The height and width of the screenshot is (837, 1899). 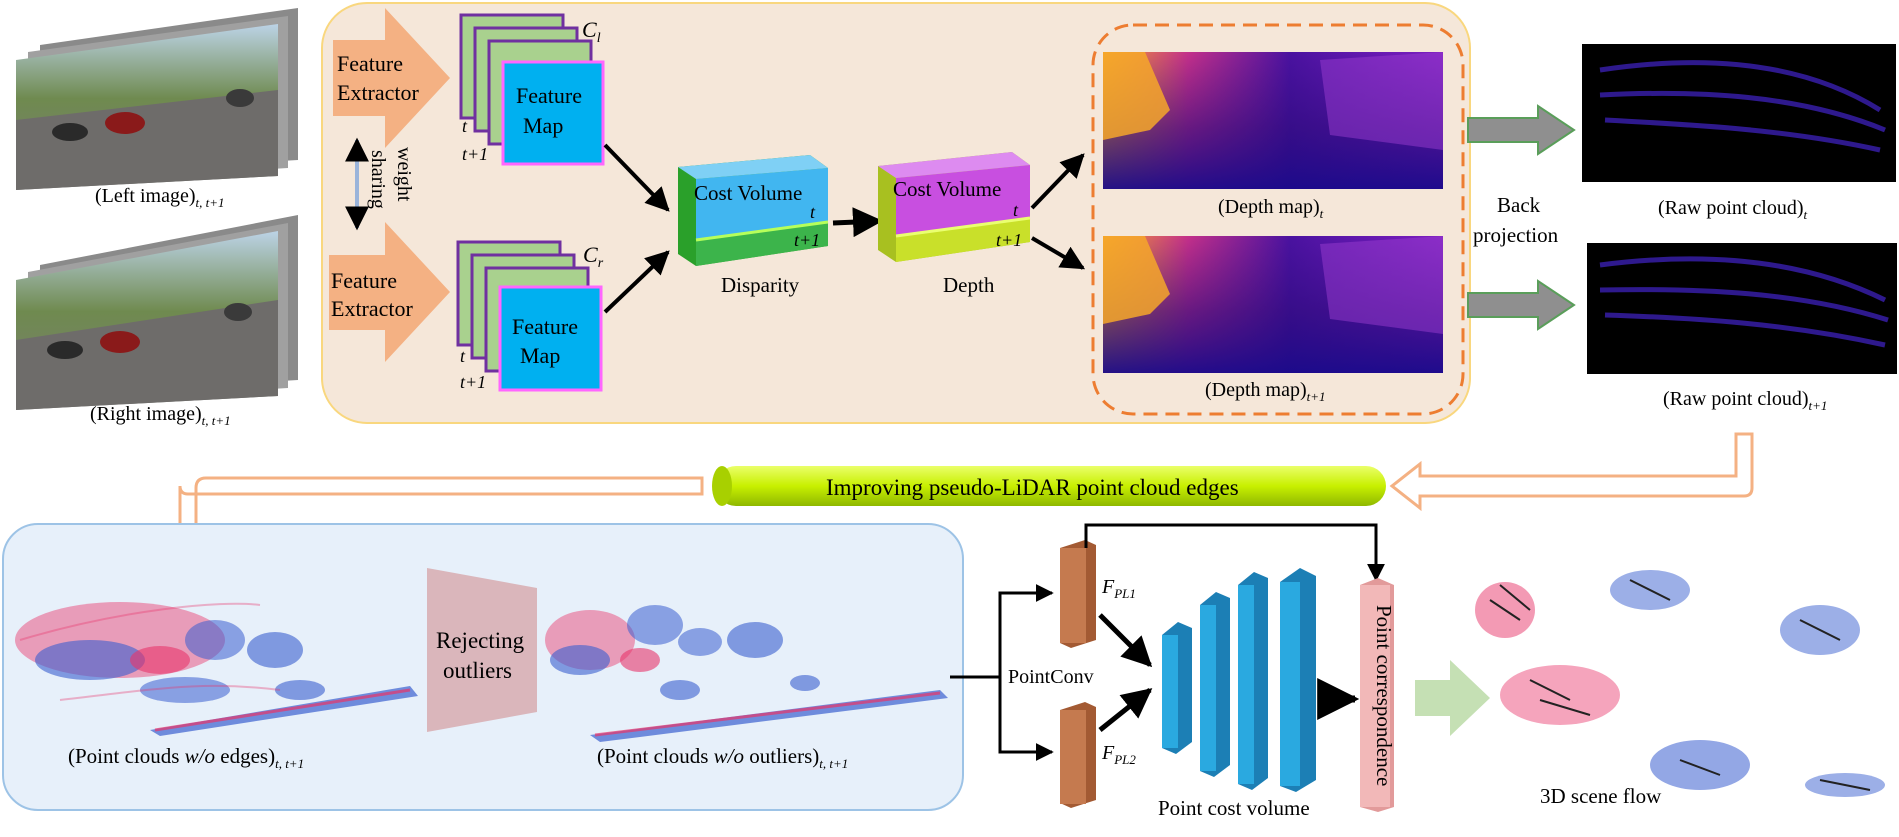 What do you see at coordinates (1516, 220) in the screenshot?
I see `back-projection-label: Back projection` at bounding box center [1516, 220].